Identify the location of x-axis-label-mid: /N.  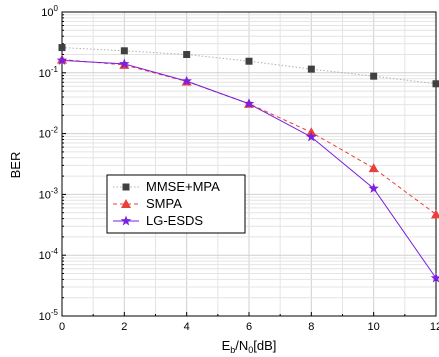
(241, 345).